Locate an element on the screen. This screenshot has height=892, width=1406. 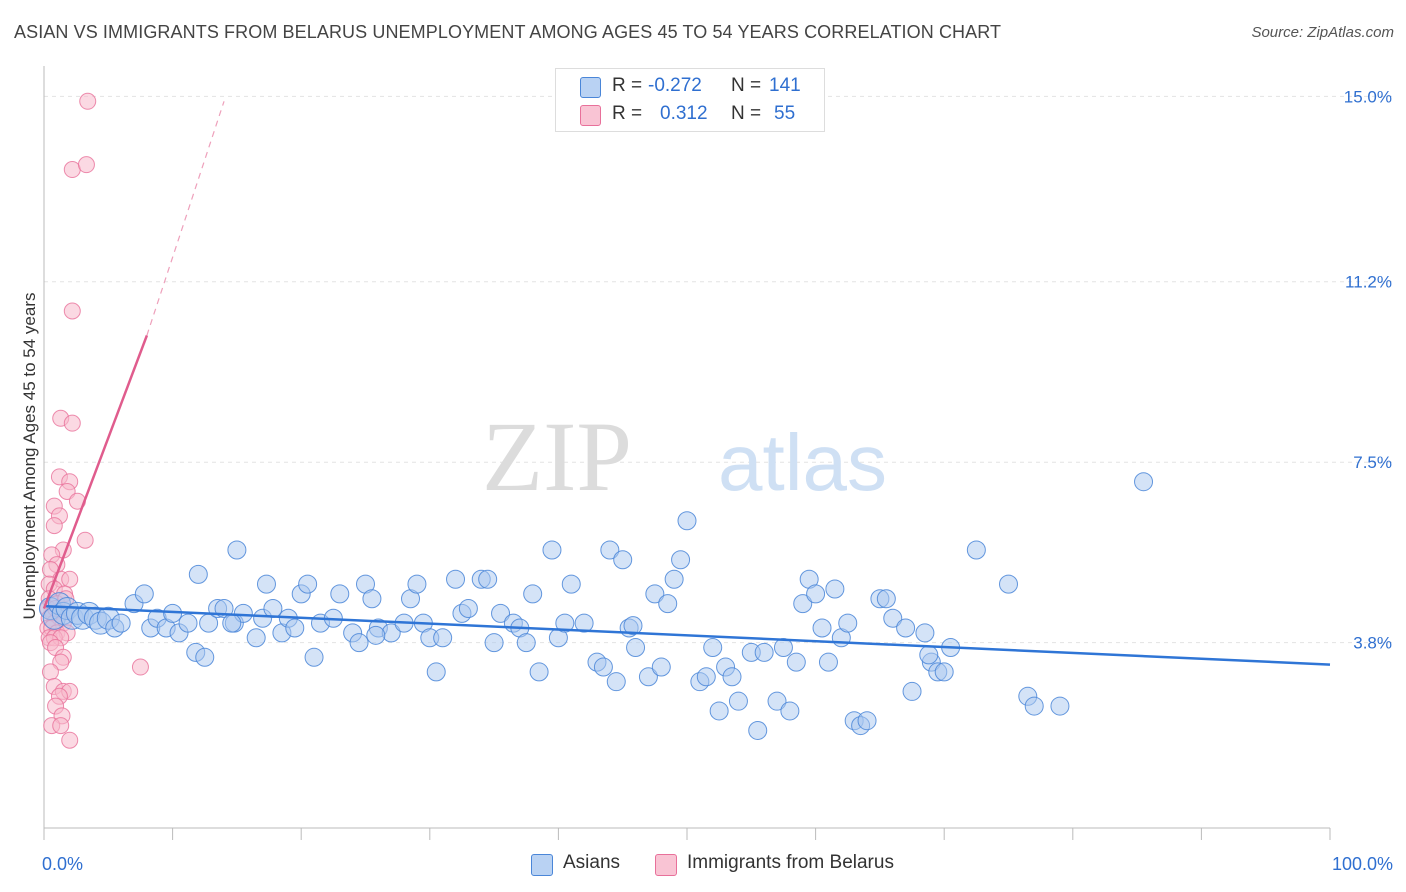
stats-n-value: 55 is located at coordinates (785, 113).